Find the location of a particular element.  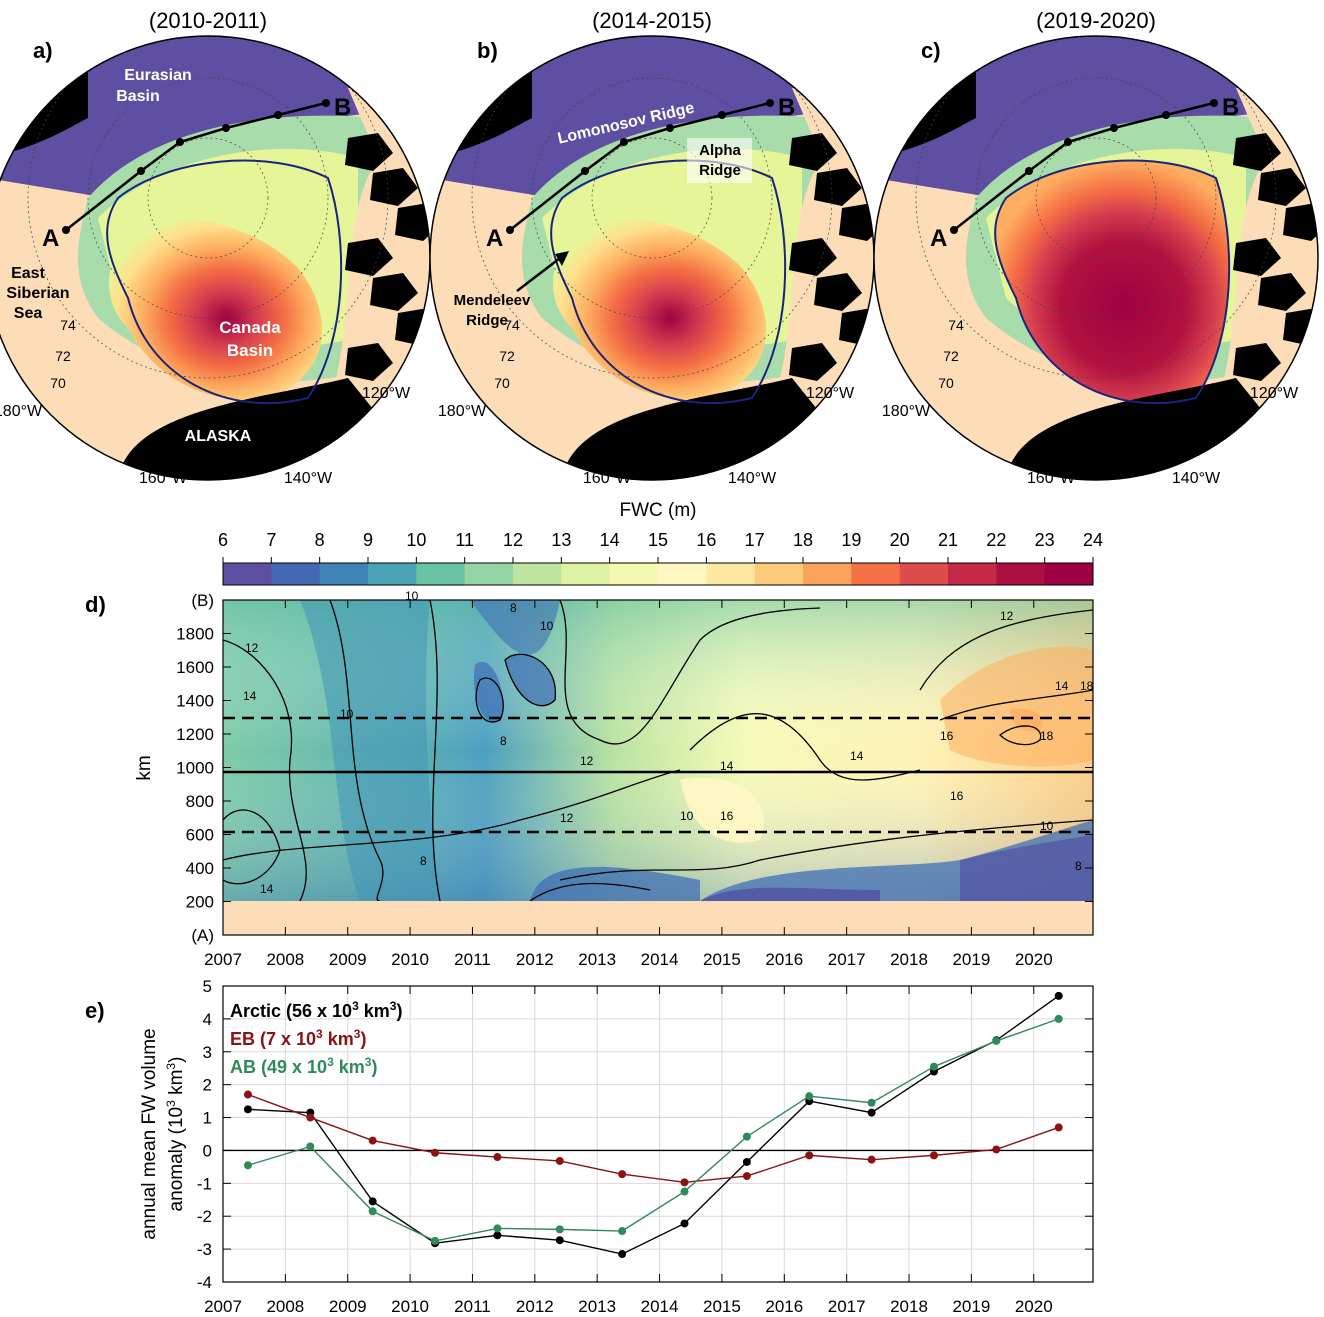

colorbar-tick-label: 23 is located at coordinates (1045, 540).